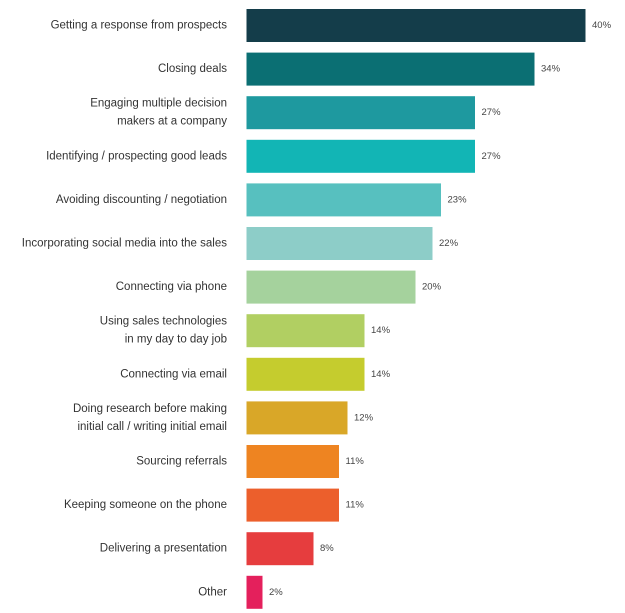 Image resolution: width=625 pixels, height=613 pixels. Describe the element at coordinates (458, 199) in the screenshot. I see `value-label-4: 23%` at that location.